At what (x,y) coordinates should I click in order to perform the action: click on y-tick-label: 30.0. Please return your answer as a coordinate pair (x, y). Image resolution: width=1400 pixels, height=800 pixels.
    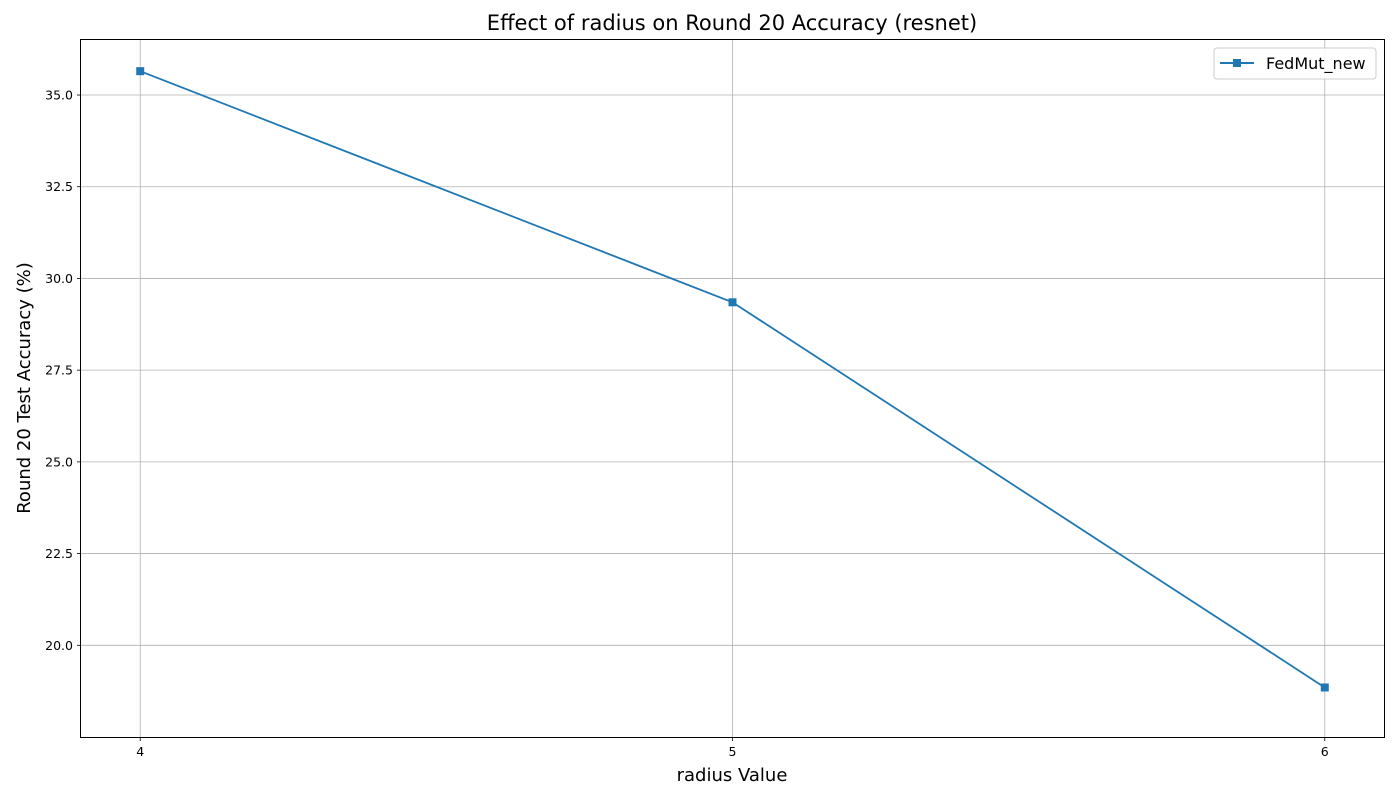
    Looking at the image, I should click on (59, 278).